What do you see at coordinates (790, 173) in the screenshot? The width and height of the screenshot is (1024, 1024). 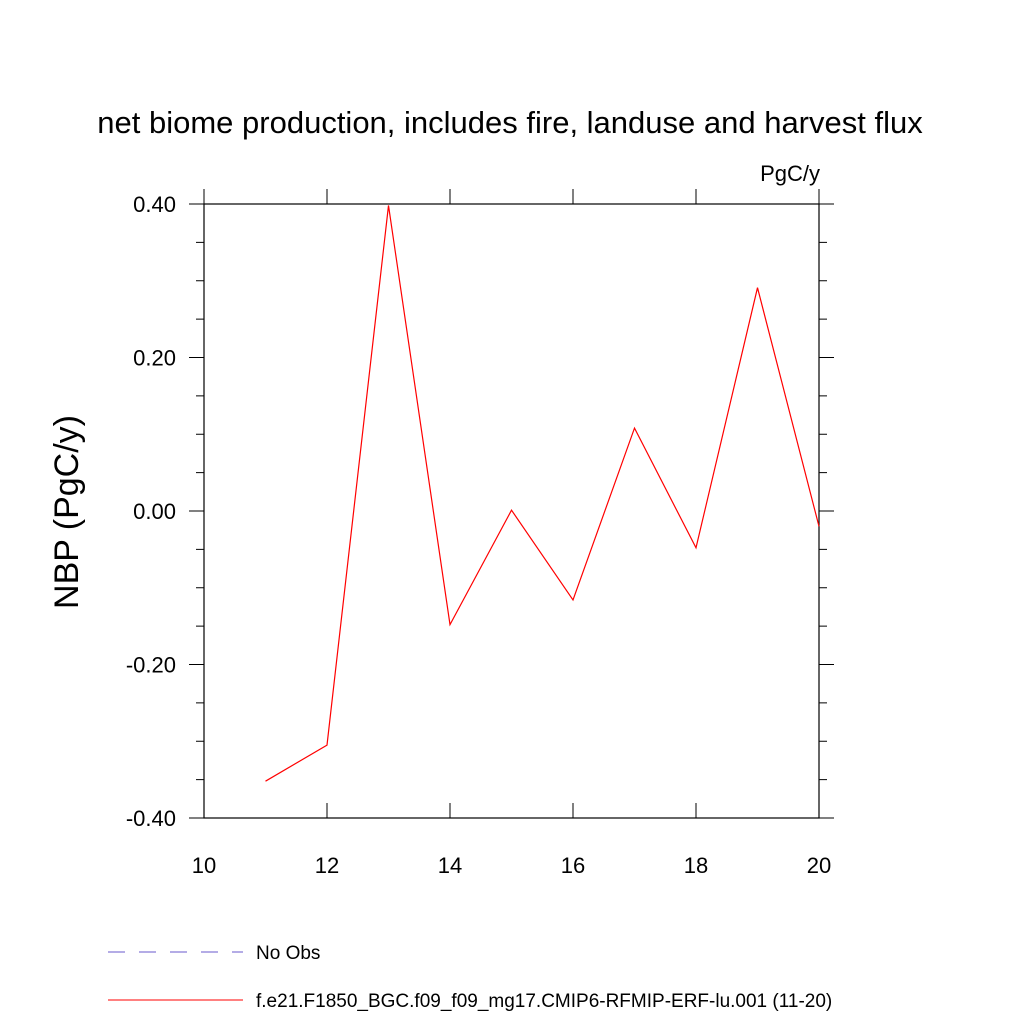 I see `units-label: PgC/y` at bounding box center [790, 173].